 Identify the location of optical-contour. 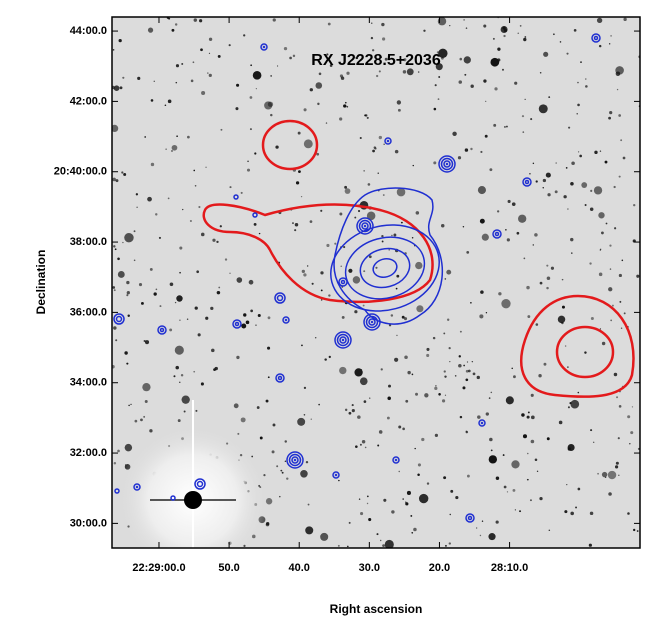
(388, 256).